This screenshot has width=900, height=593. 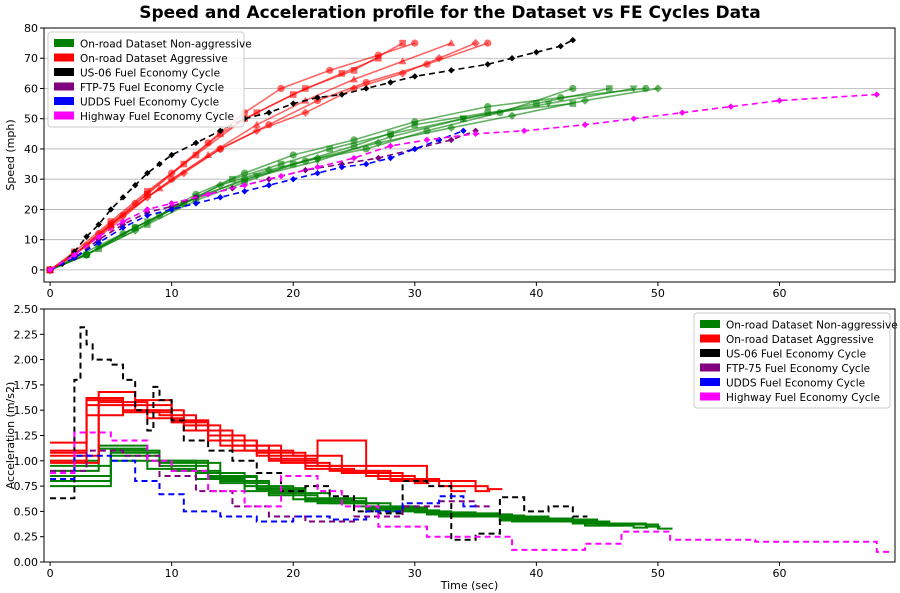 What do you see at coordinates (50, 293) in the screenshot?
I see `x-tick-label: 0` at bounding box center [50, 293].